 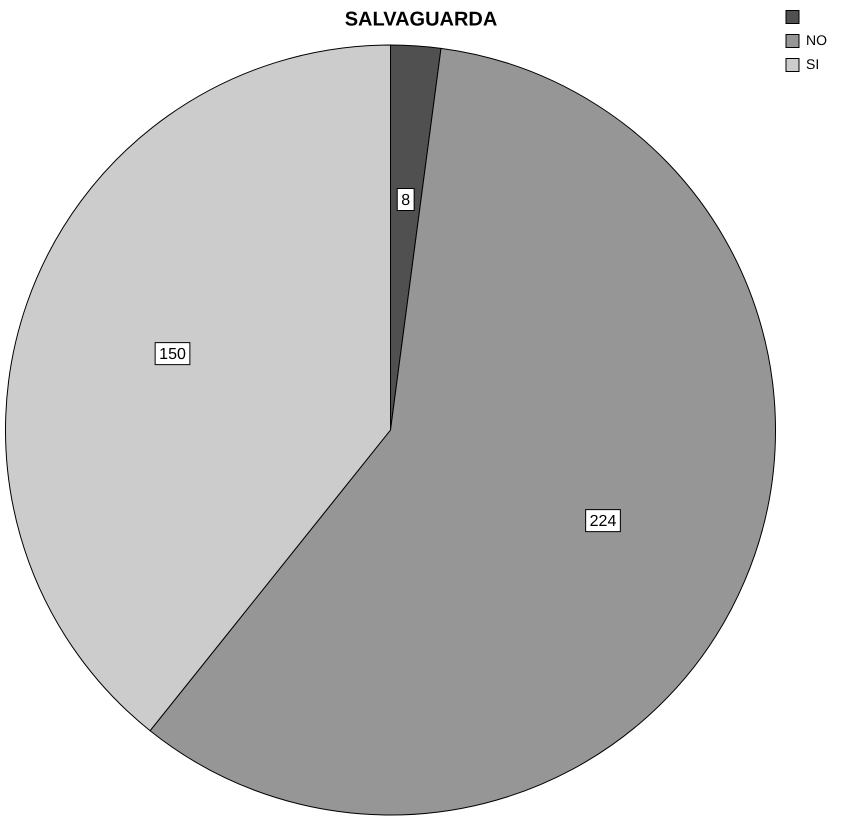 What do you see at coordinates (603, 521) in the screenshot?
I see `data-label: 224` at bounding box center [603, 521].